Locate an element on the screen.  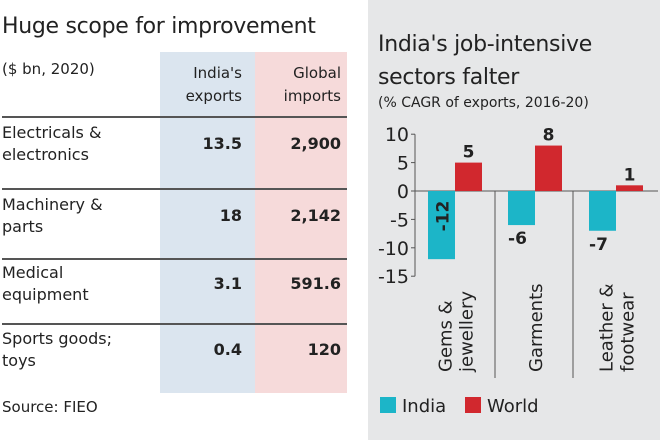
table-row-label: Machinery & parts is located at coordinates (52, 216).